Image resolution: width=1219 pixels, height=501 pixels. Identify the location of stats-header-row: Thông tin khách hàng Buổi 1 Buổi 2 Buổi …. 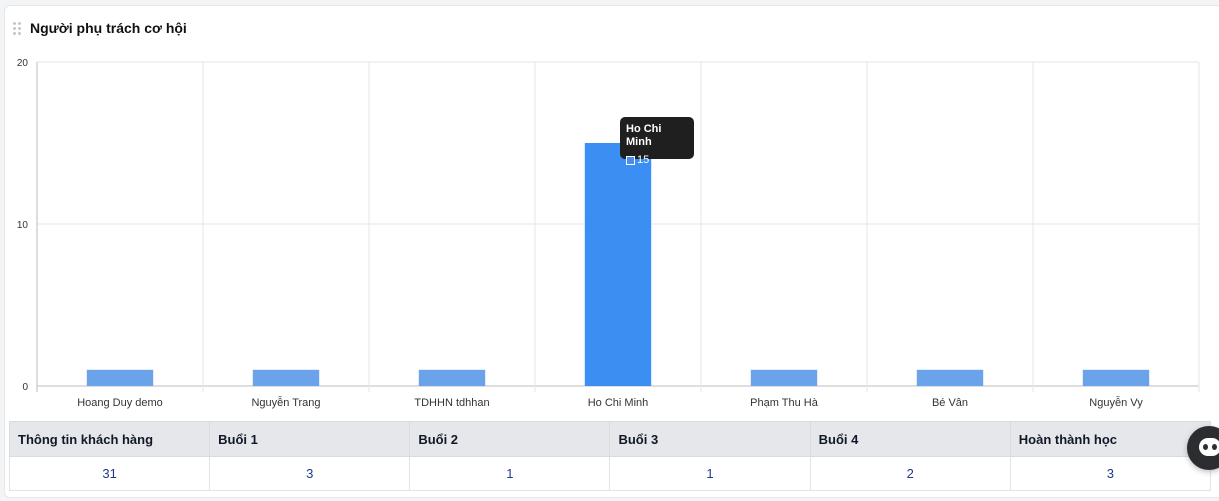
(610, 439).